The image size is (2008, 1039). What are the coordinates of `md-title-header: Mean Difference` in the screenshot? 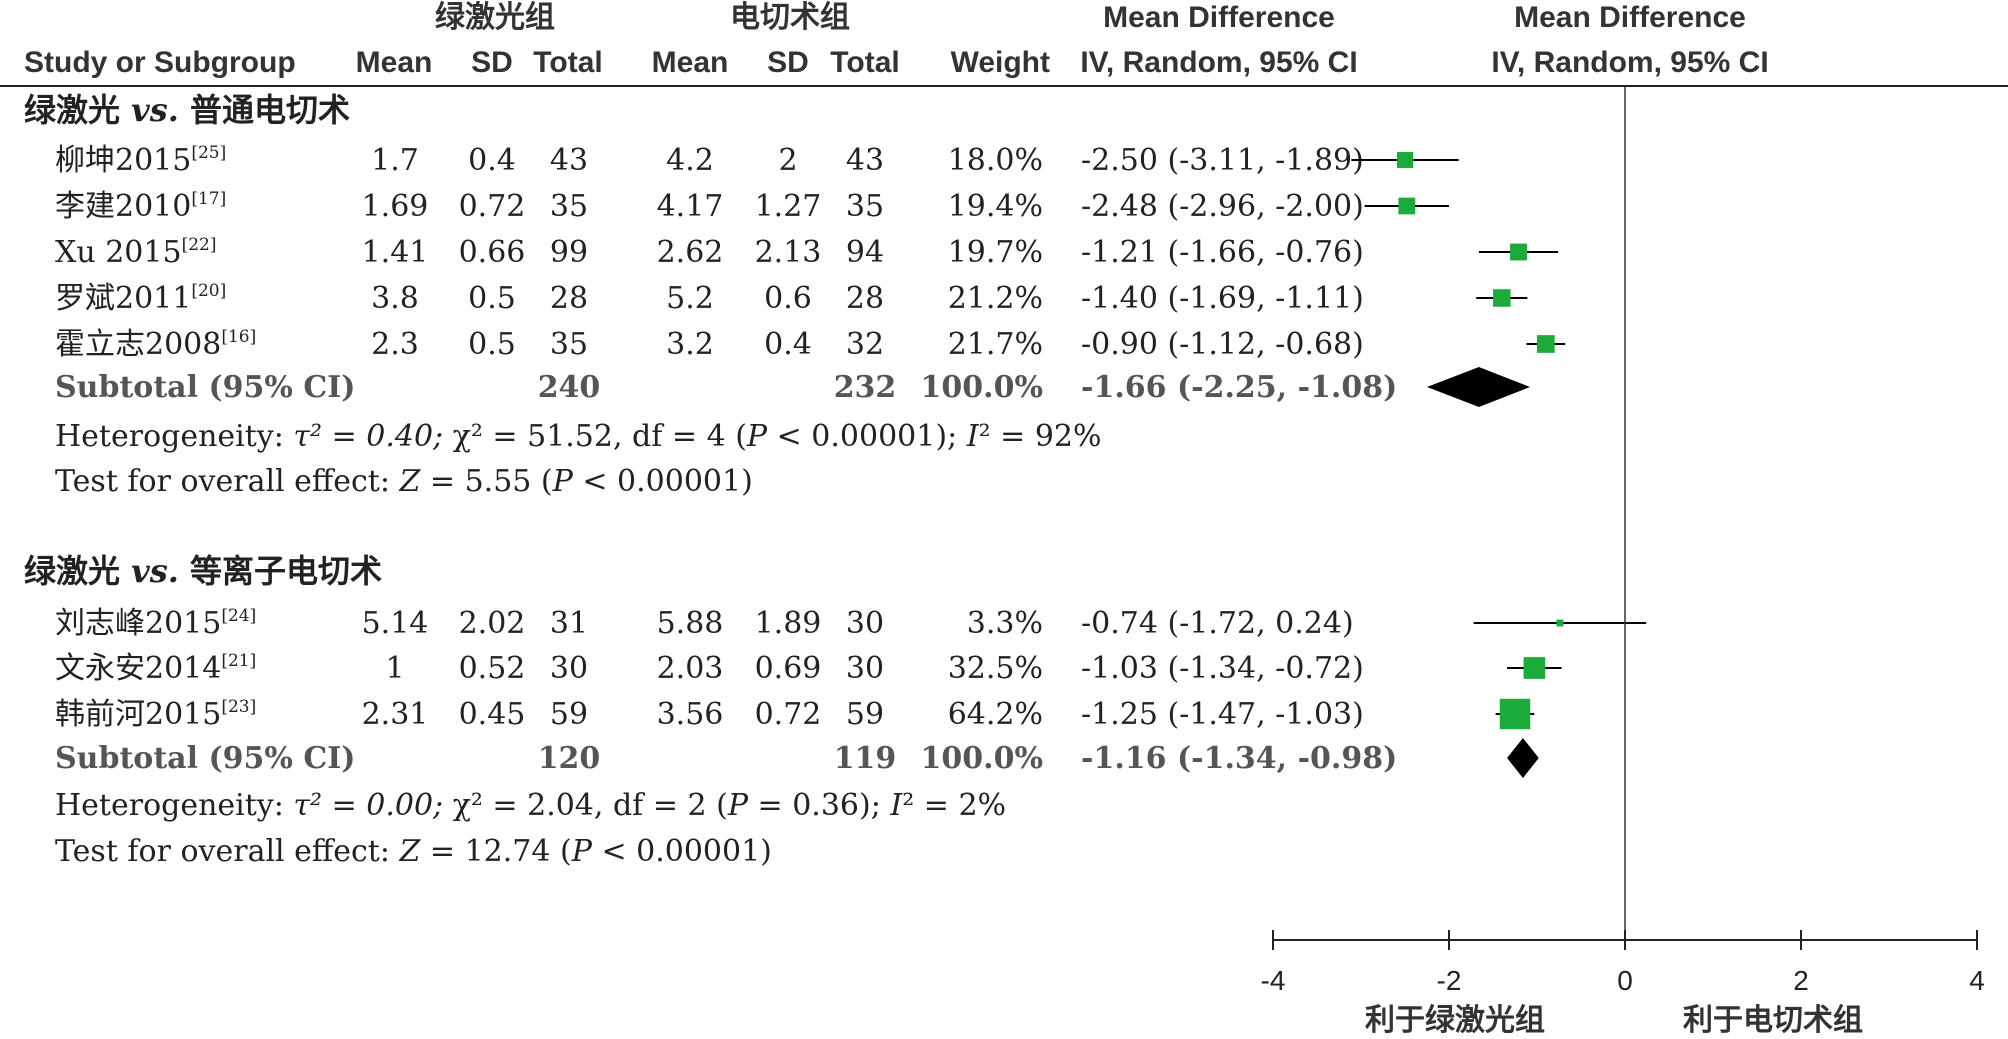 It's located at (1219, 17).